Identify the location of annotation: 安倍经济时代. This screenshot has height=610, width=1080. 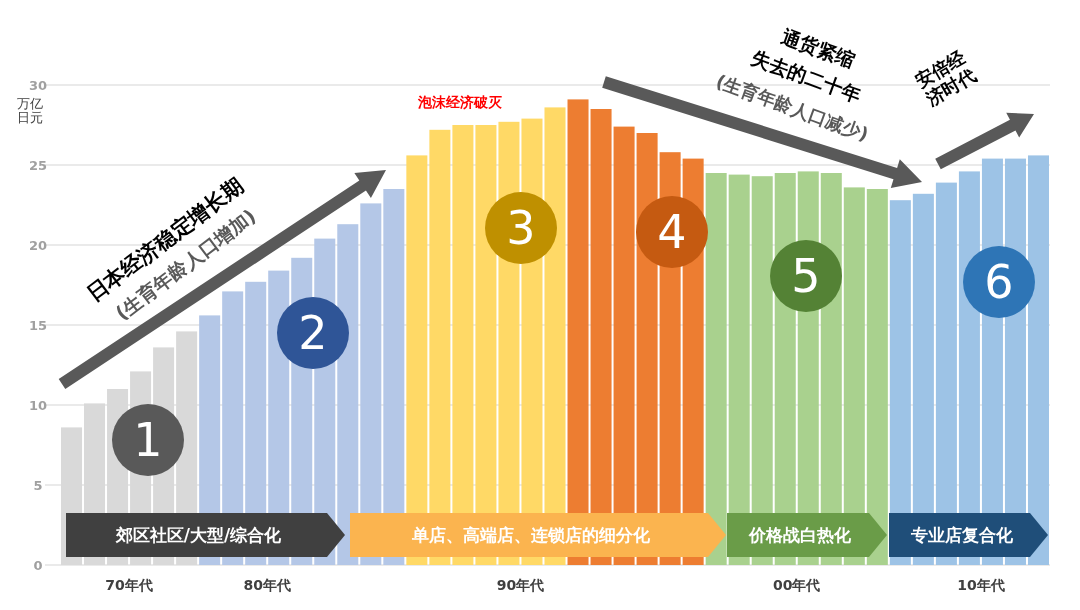
(945, 78).